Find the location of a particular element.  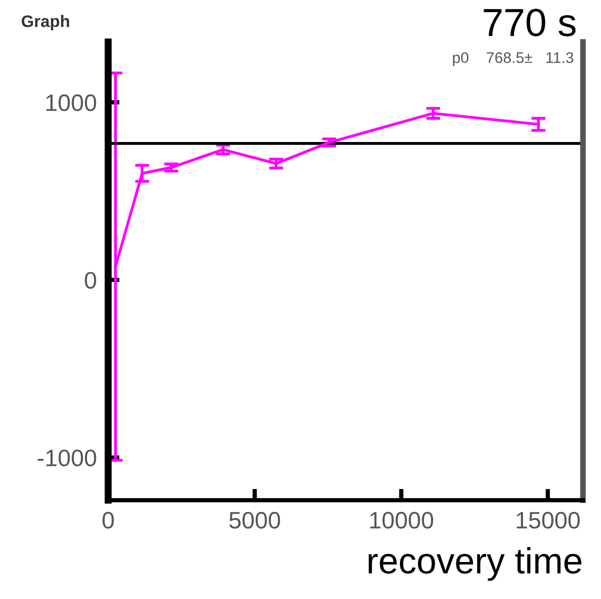

y-tick-label: -1000 is located at coordinates (67, 458).